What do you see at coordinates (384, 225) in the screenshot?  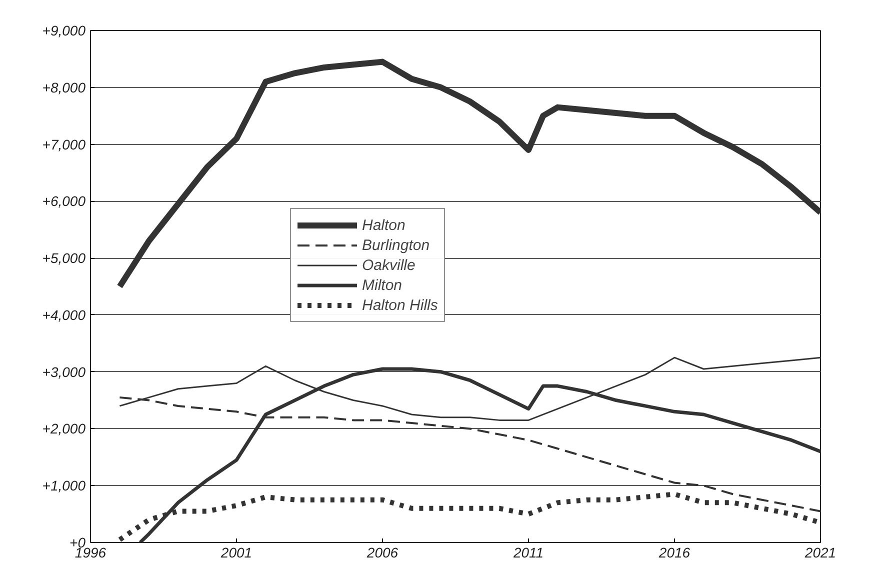 I see `legend-label: Halton` at bounding box center [384, 225].